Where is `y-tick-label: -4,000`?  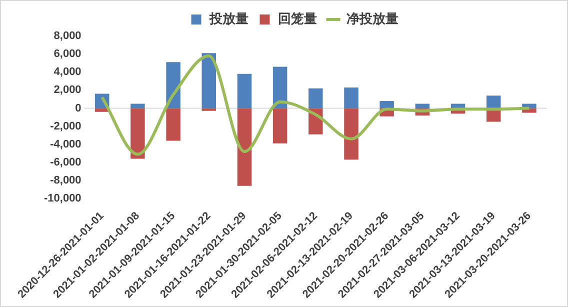
y-tick-label: -4,000 is located at coordinates (66, 144).